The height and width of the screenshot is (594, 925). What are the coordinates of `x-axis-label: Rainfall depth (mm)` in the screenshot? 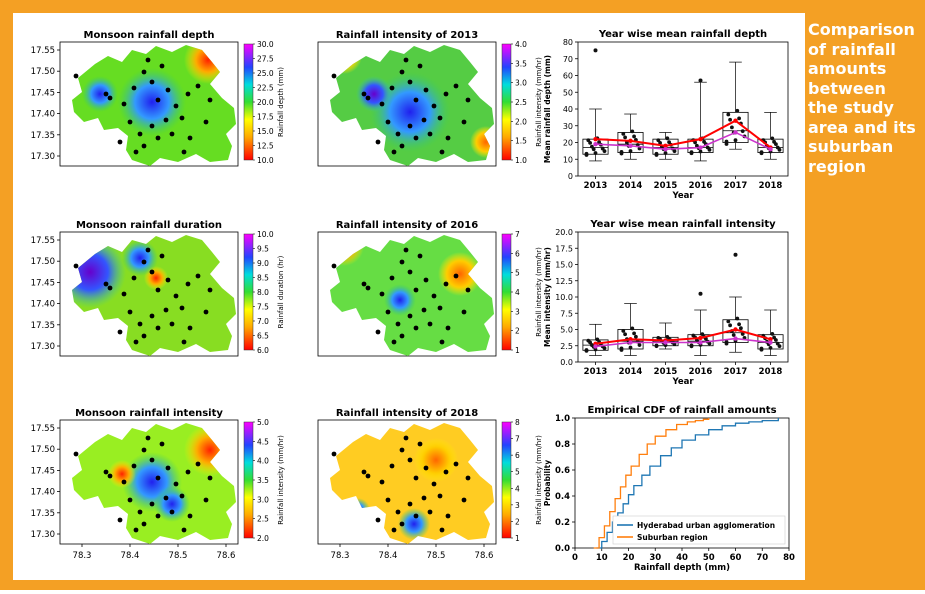 It's located at (682, 568).